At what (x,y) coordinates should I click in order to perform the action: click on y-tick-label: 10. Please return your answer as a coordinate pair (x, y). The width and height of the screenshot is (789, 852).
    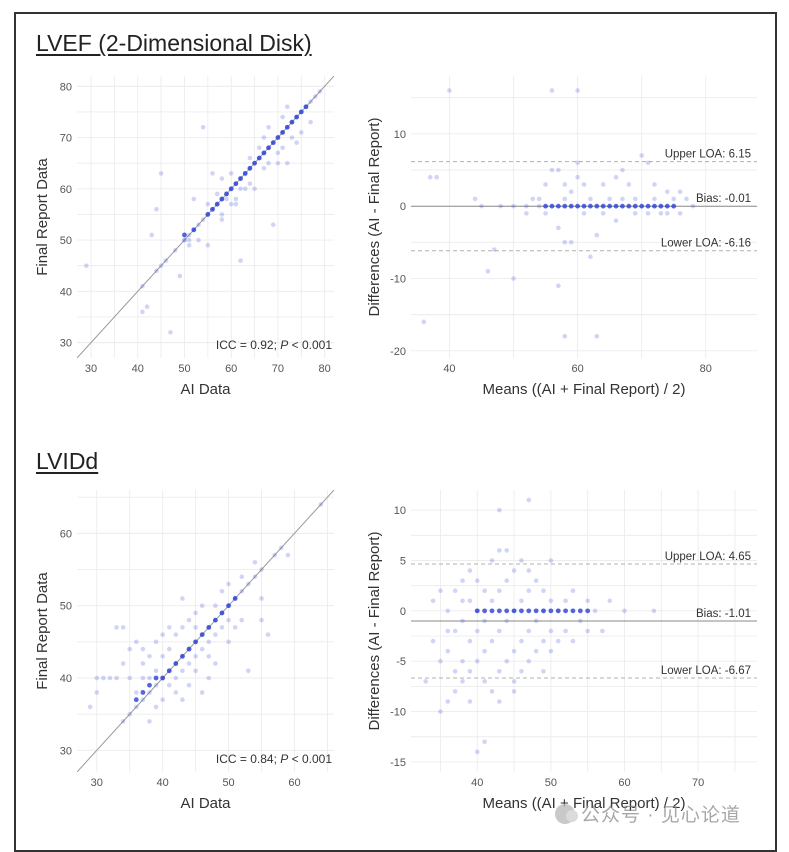
    Looking at the image, I should click on (400, 135).